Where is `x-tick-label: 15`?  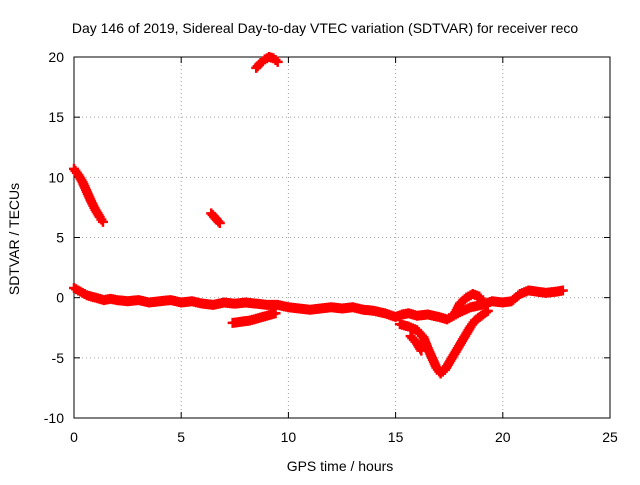
x-tick-label: 15 is located at coordinates (396, 437).